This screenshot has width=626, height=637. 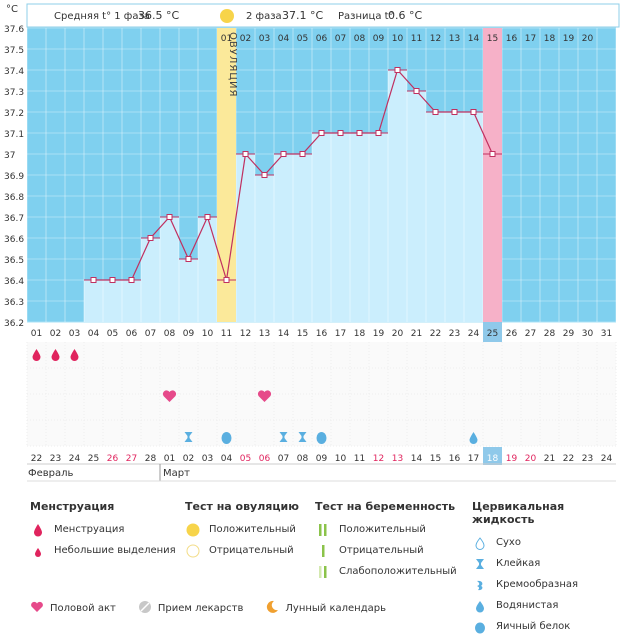 I want to click on highlight-column, so click(x=492, y=175).